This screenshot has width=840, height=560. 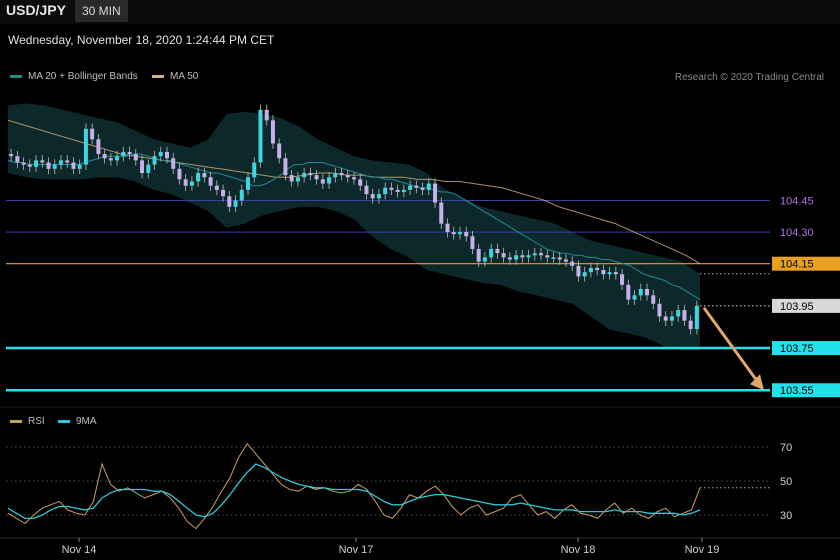 What do you see at coordinates (786, 482) in the screenshot?
I see `rsi-tick-50: 50` at bounding box center [786, 482].